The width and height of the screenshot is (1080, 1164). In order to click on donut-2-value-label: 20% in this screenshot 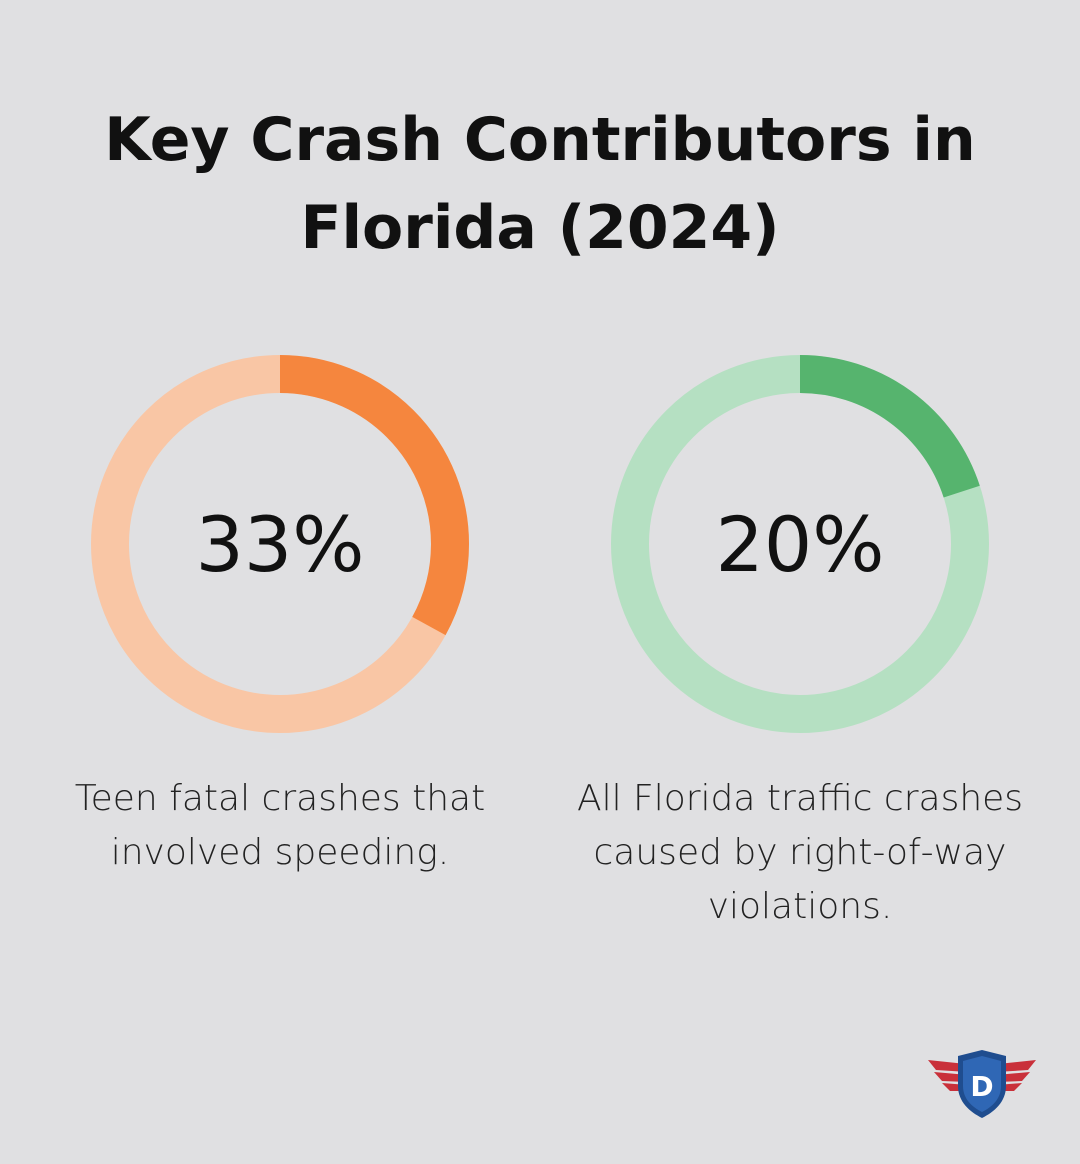, I will do `click(800, 544)`.